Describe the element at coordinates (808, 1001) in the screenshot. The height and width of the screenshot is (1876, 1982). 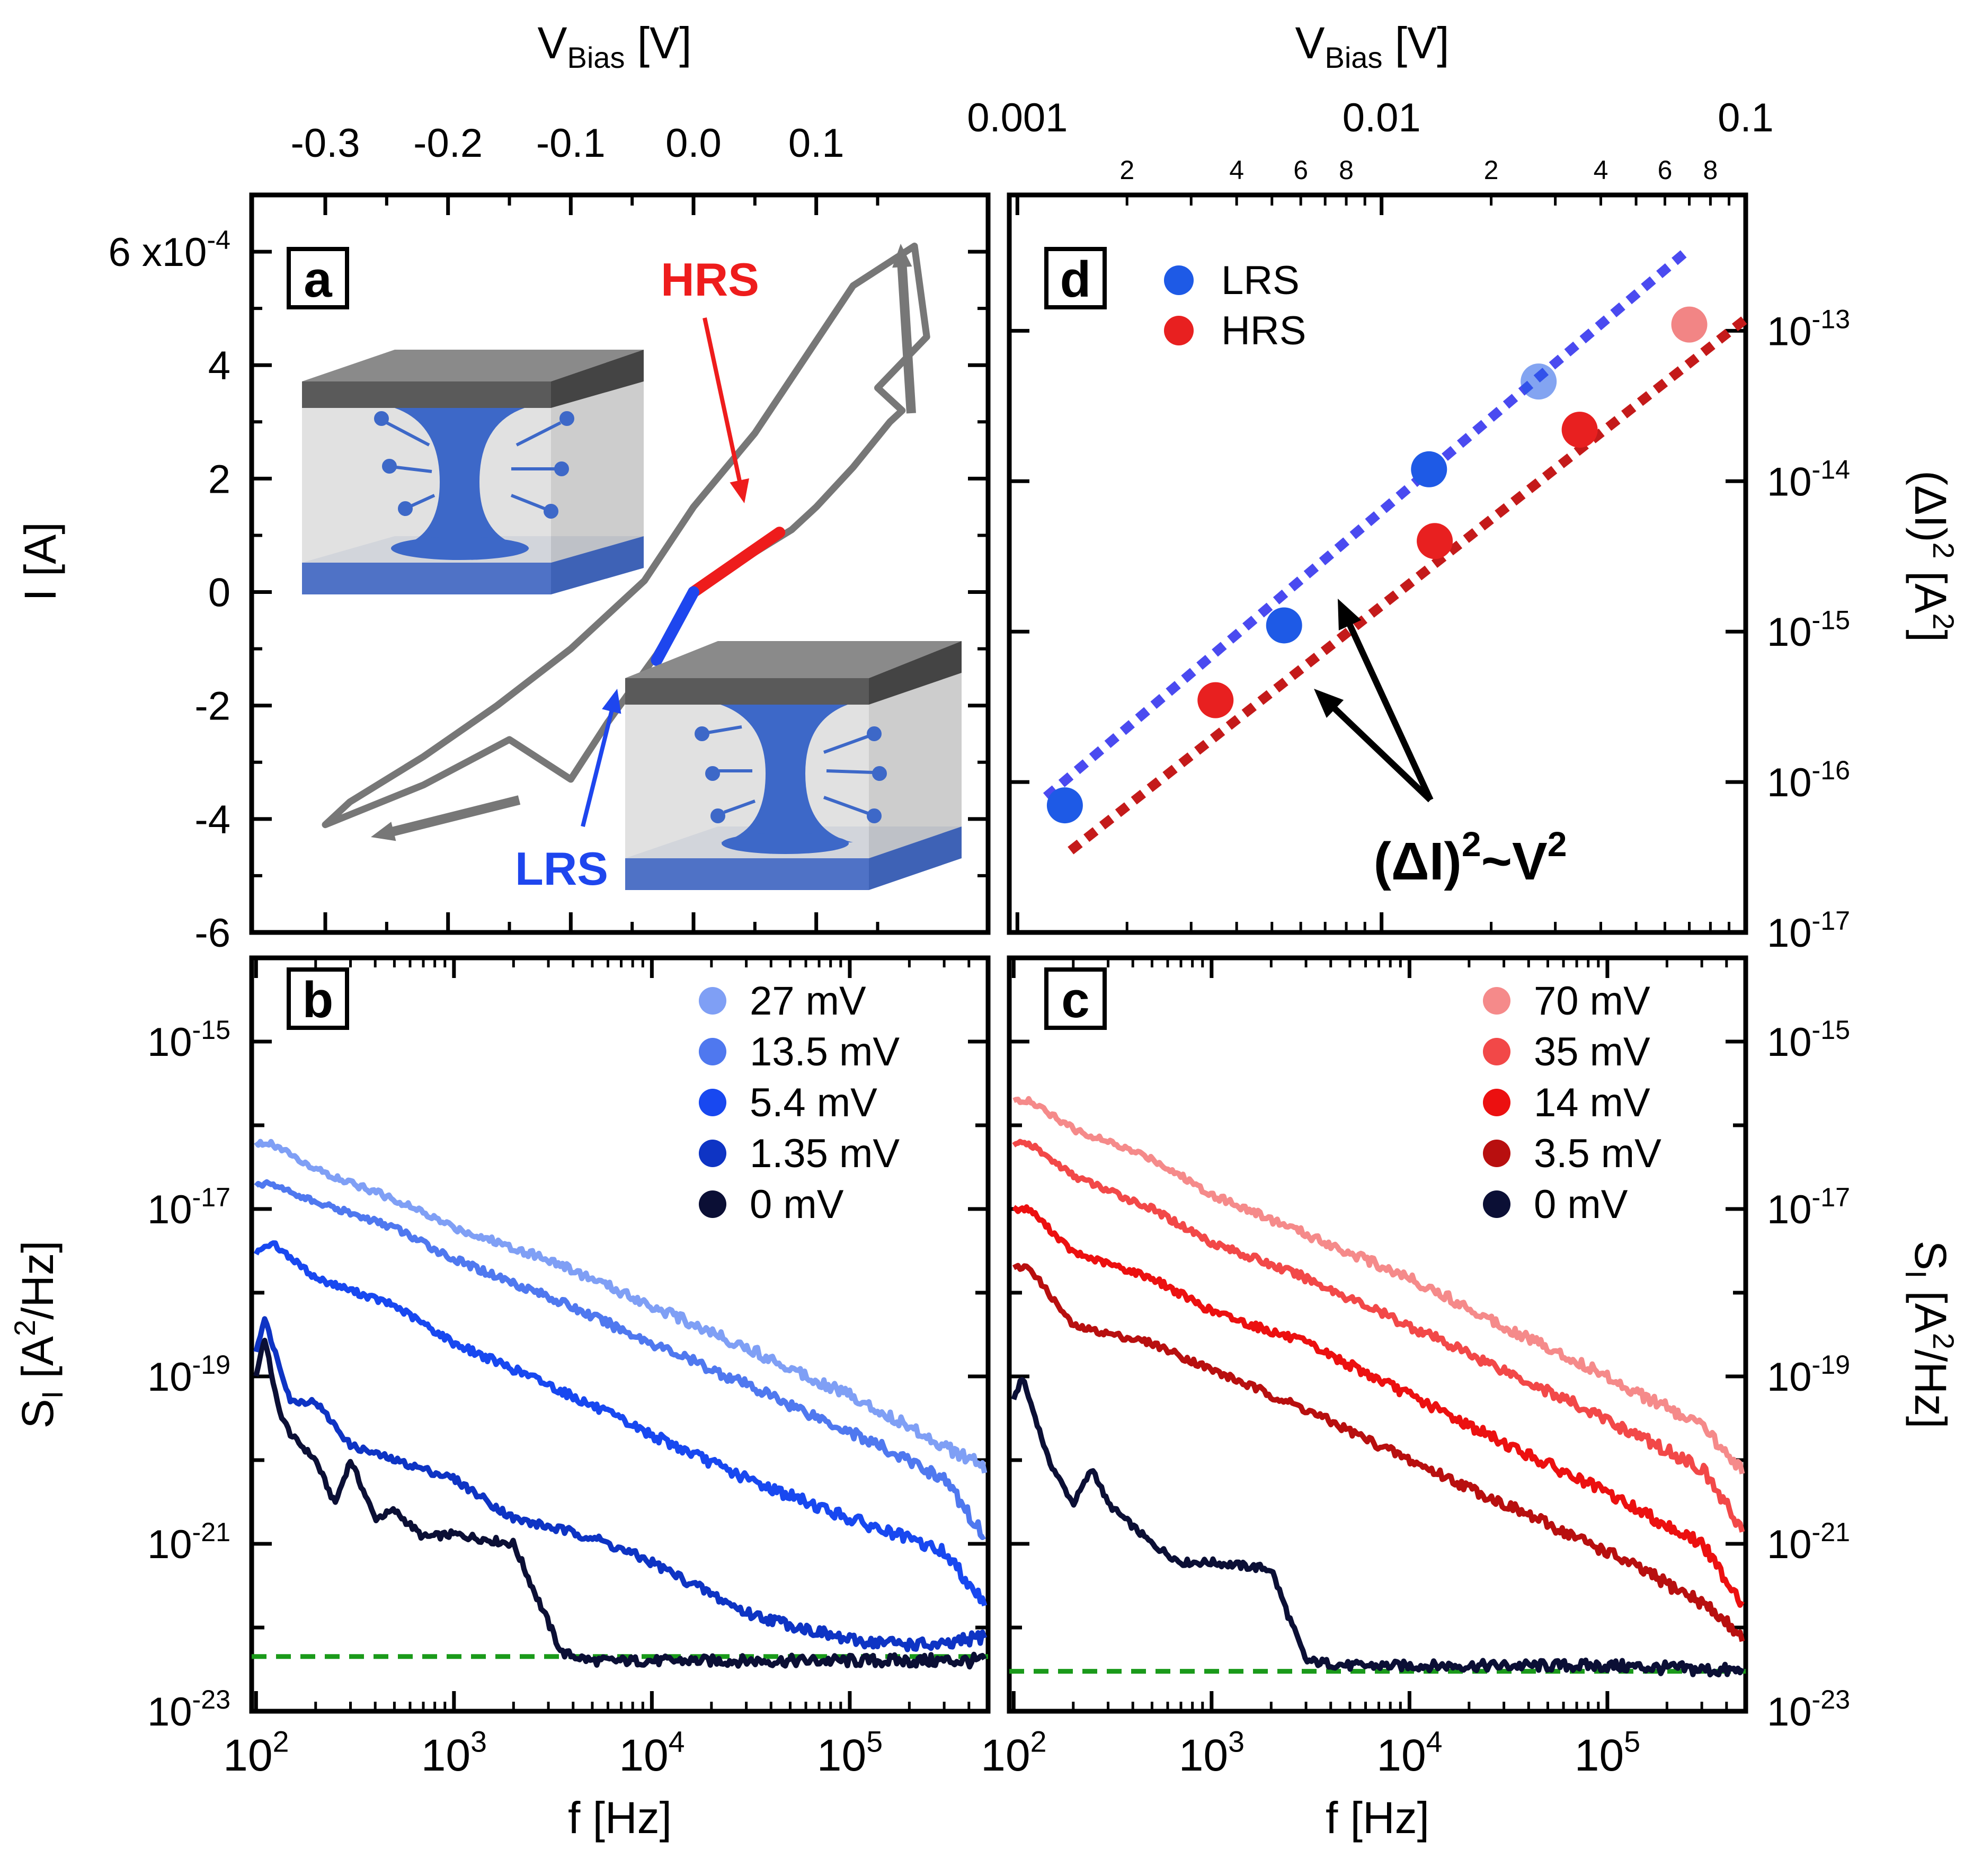
I see `legend-label: 27 mV` at that location.